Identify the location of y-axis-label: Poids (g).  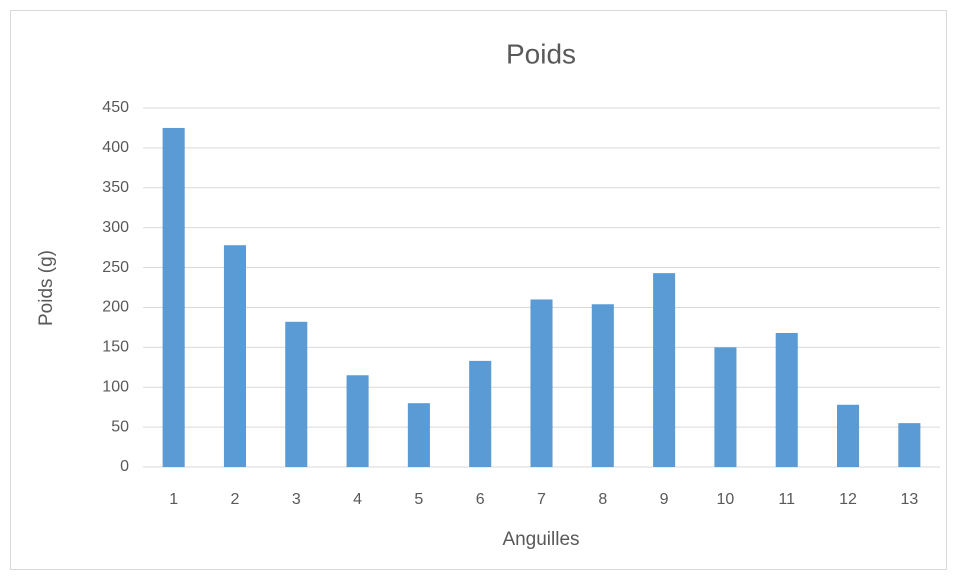
(46, 288).